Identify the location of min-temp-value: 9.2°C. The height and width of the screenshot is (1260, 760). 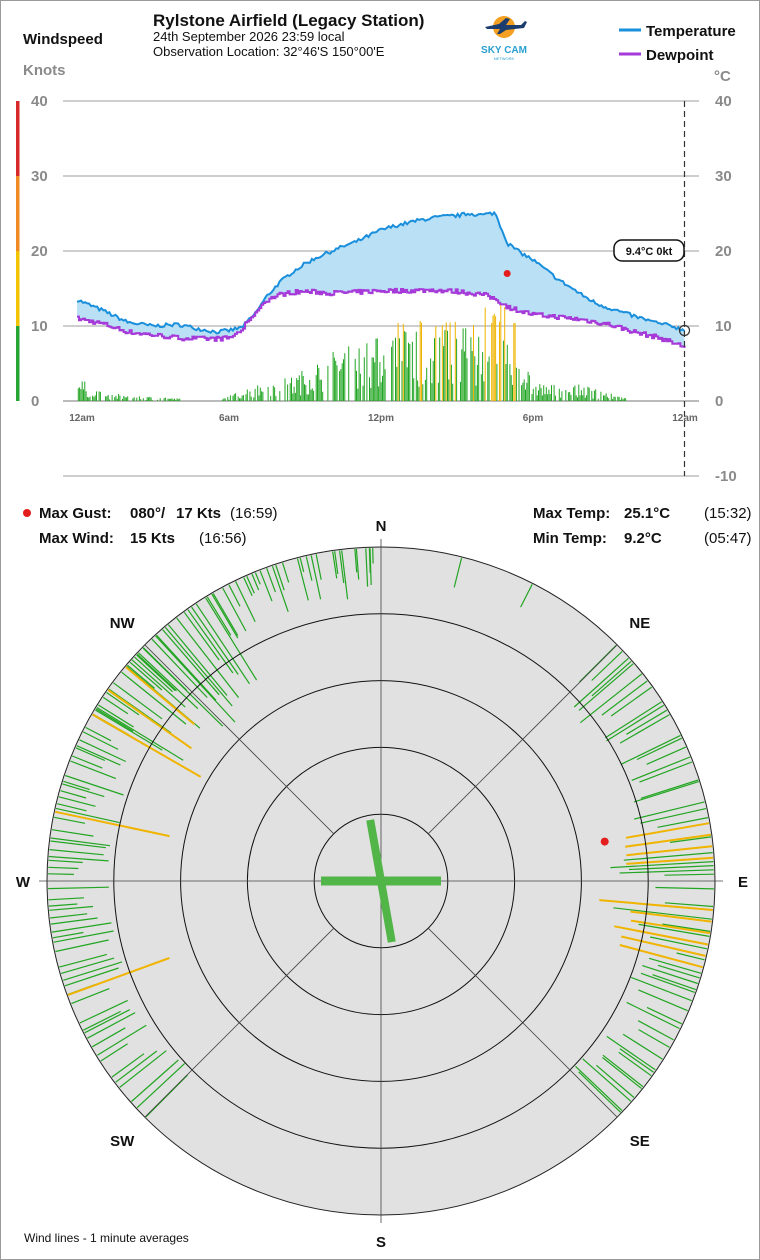
(643, 538).